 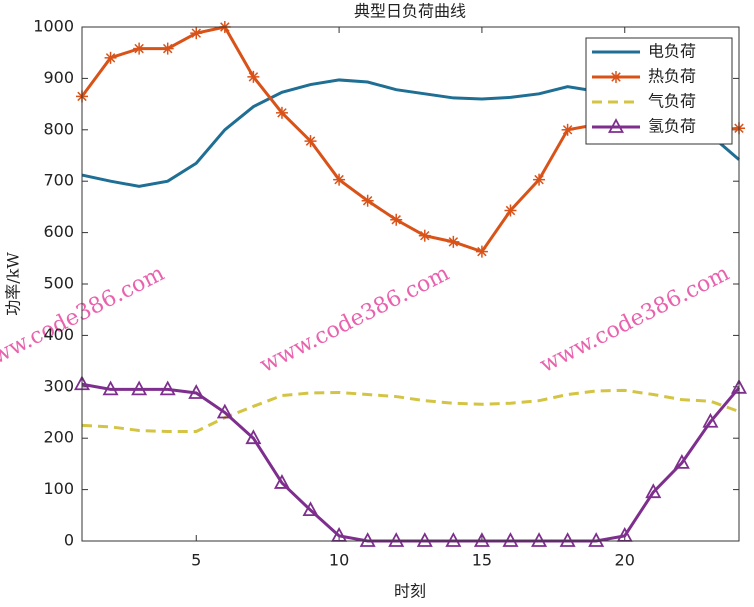 I want to click on y-tick-label: 300, so click(x=58, y=385).